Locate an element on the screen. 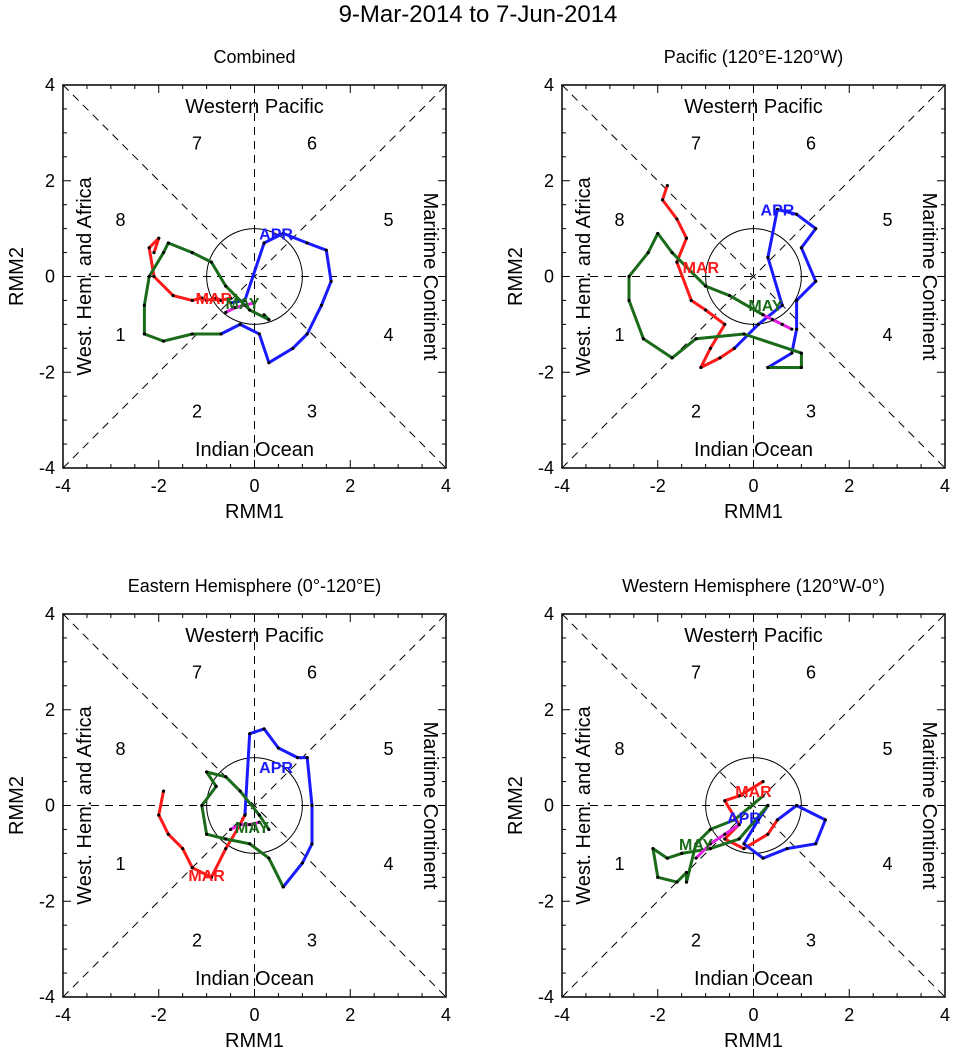 Image resolution: width=956 pixels, height=1057 pixels. phase-number: 6 is located at coordinates (312, 672).